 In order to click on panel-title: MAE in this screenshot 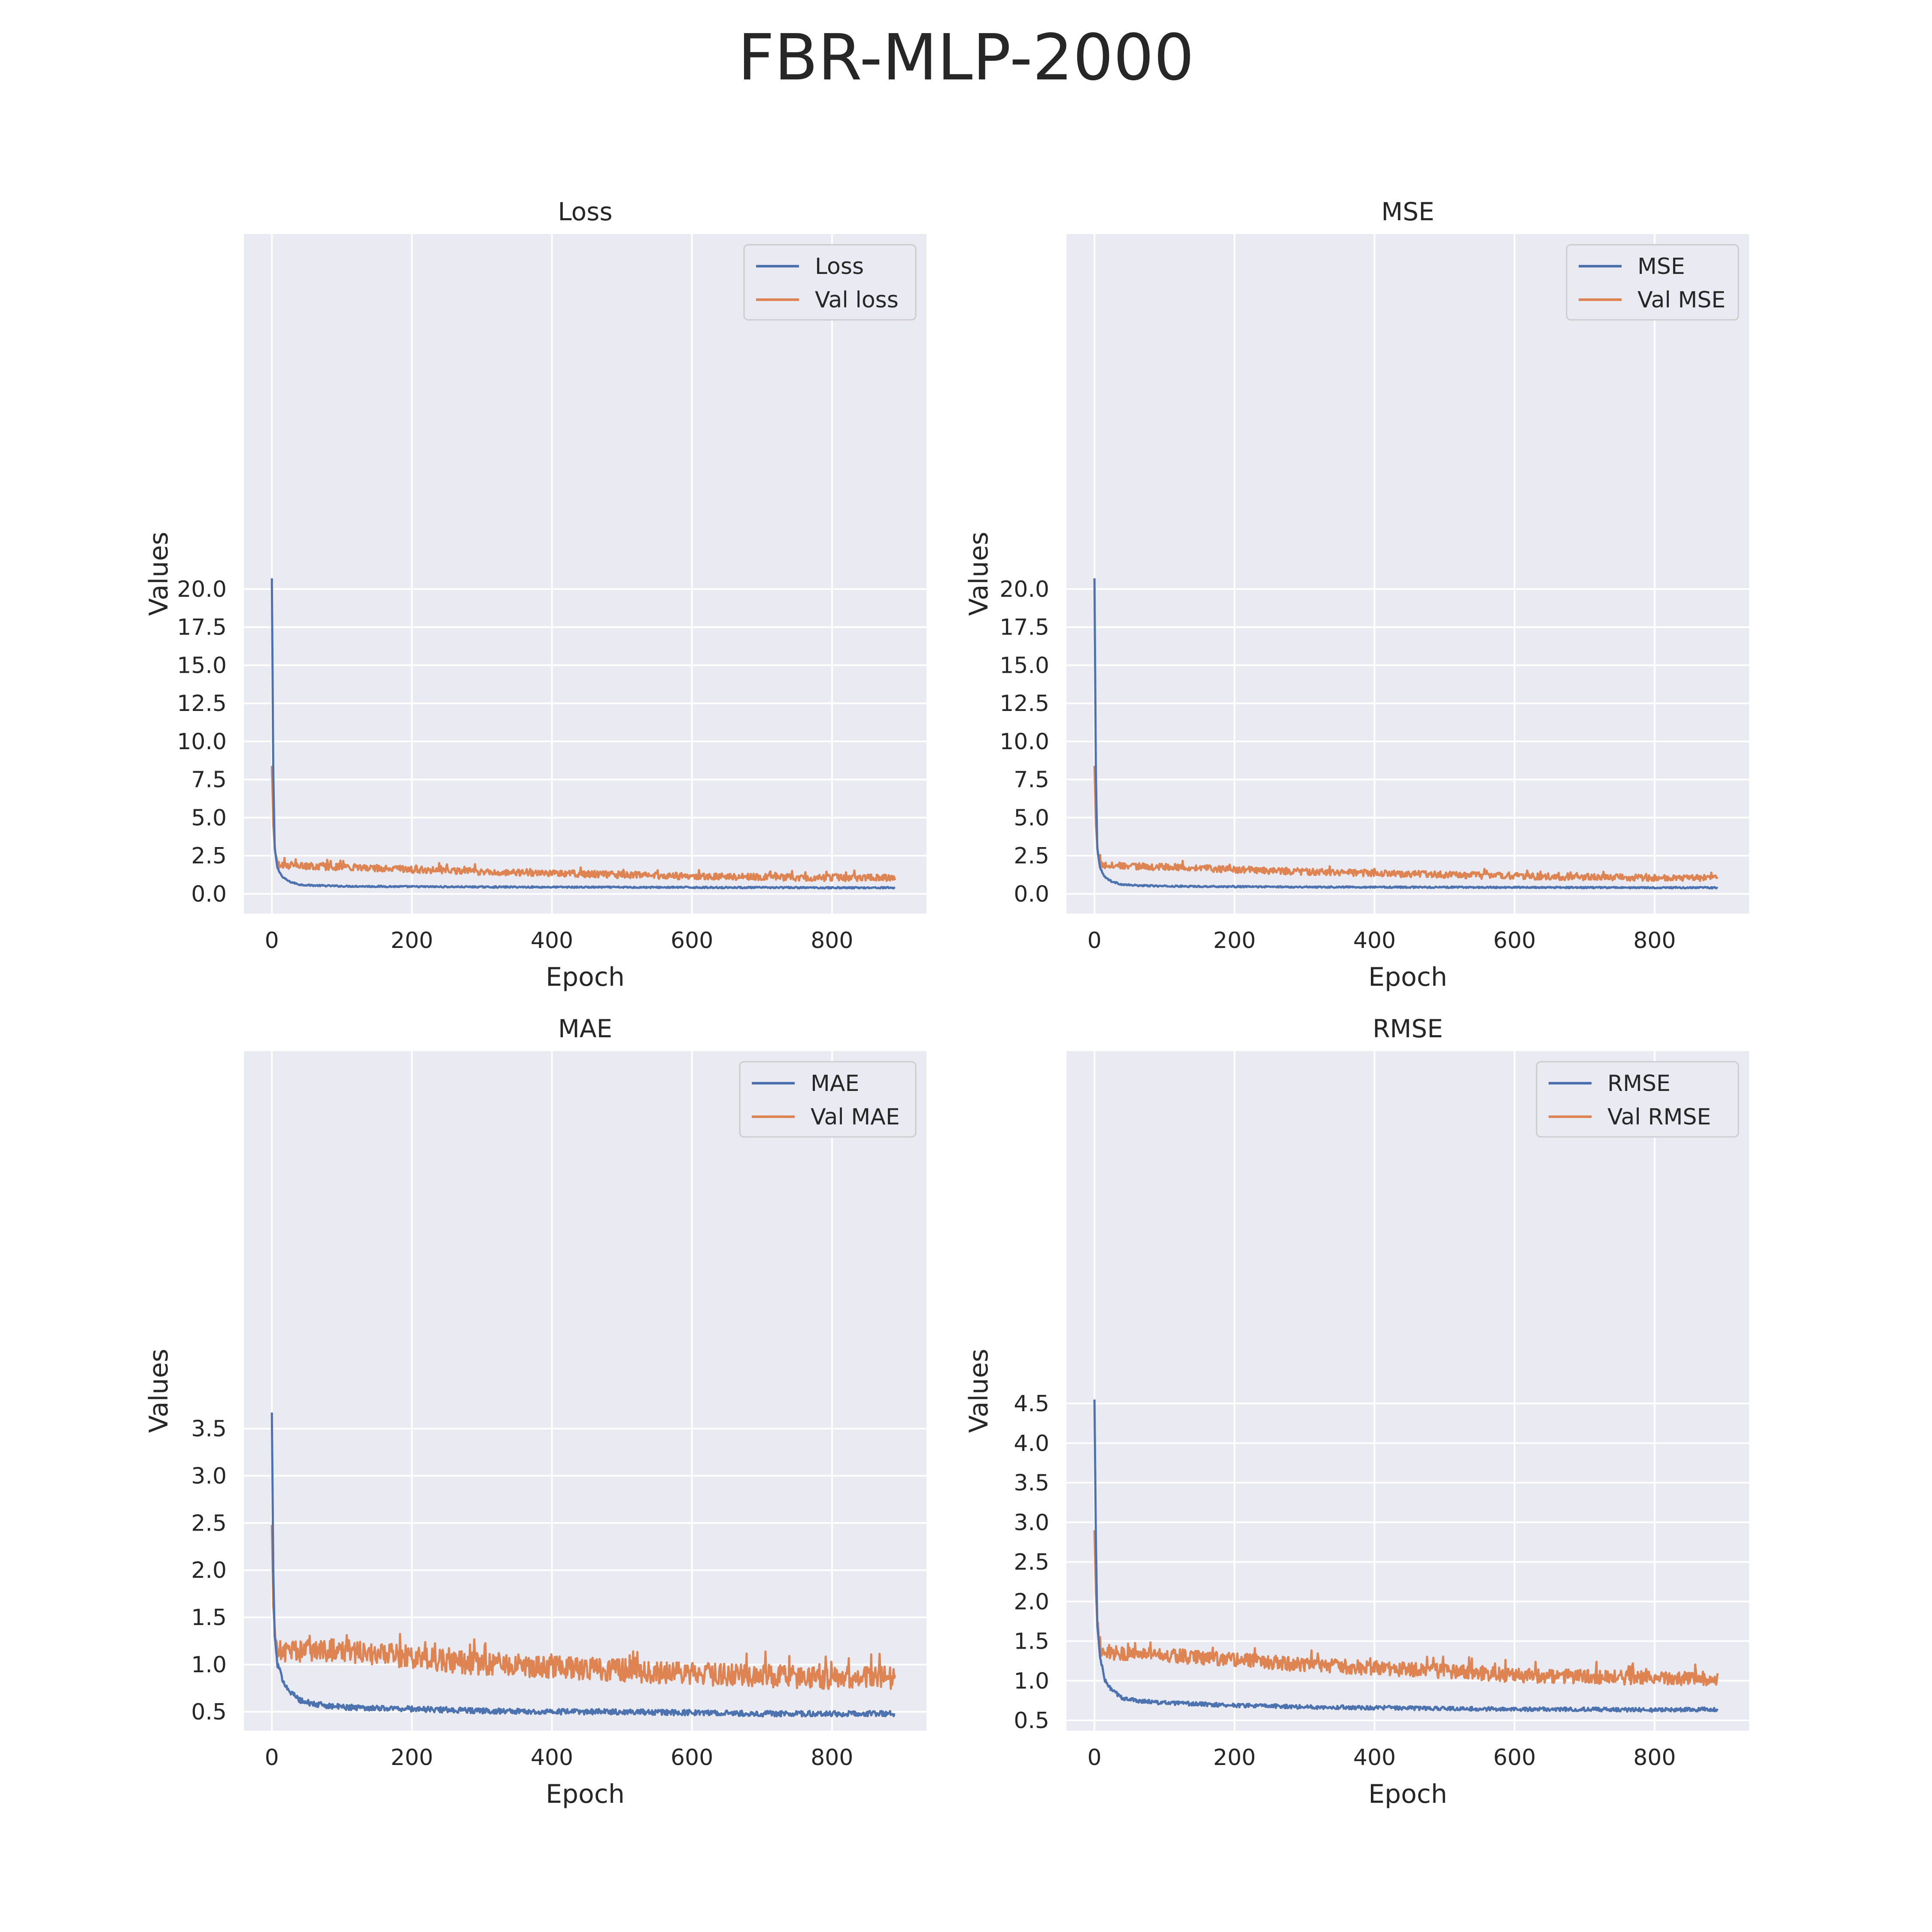, I will do `click(585, 1028)`.